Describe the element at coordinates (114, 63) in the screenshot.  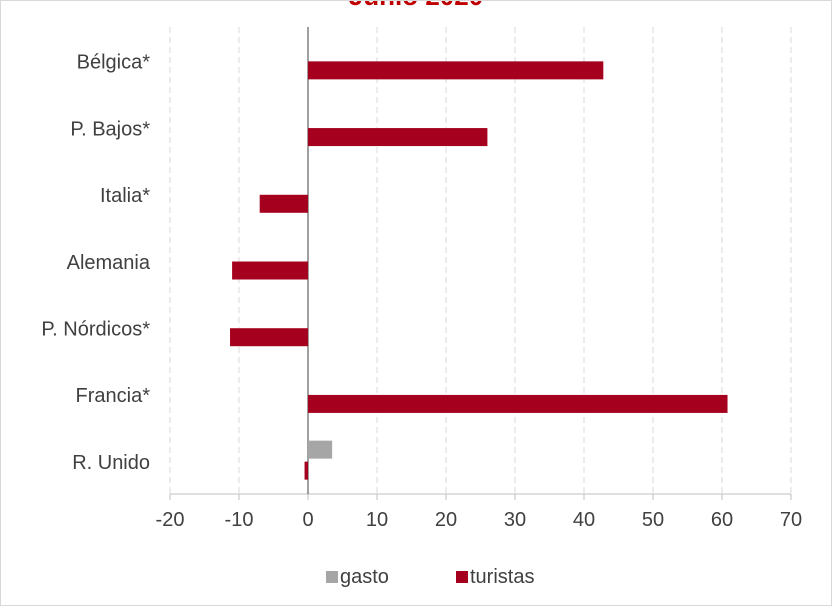
I see `category-label: Bélgica*` at that location.